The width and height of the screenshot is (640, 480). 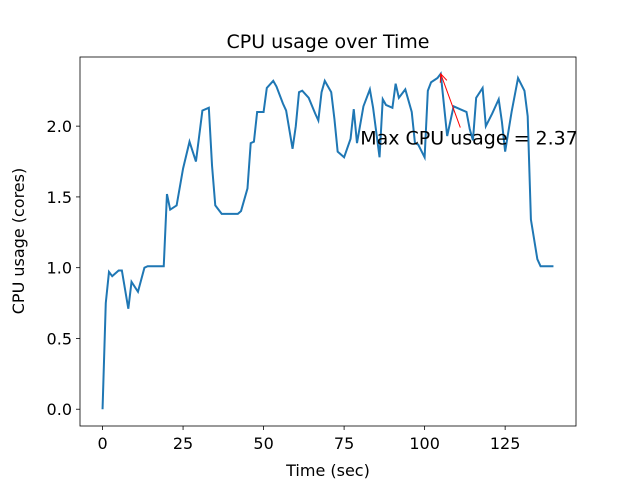 I want to click on x-tick-label: 50, so click(x=263, y=443).